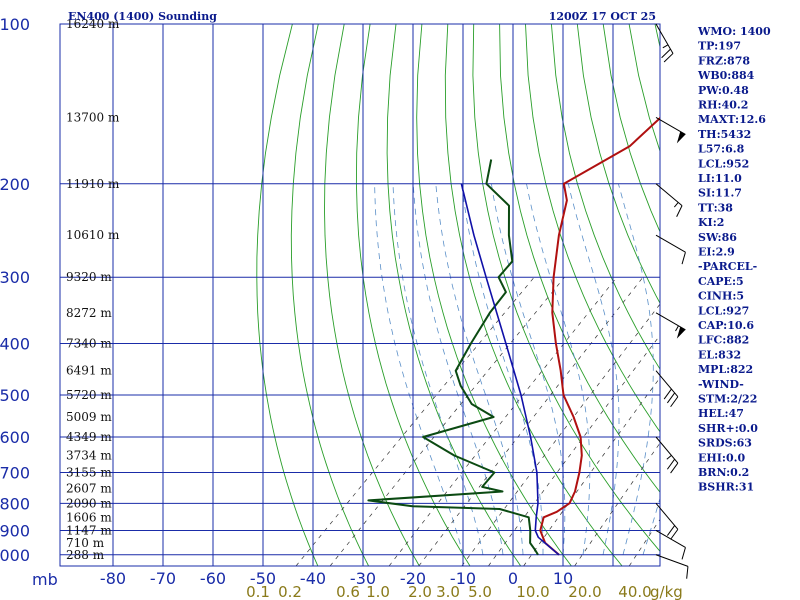  What do you see at coordinates (15, 530) in the screenshot?
I see `pressure-tick-label: 900` at bounding box center [15, 530].